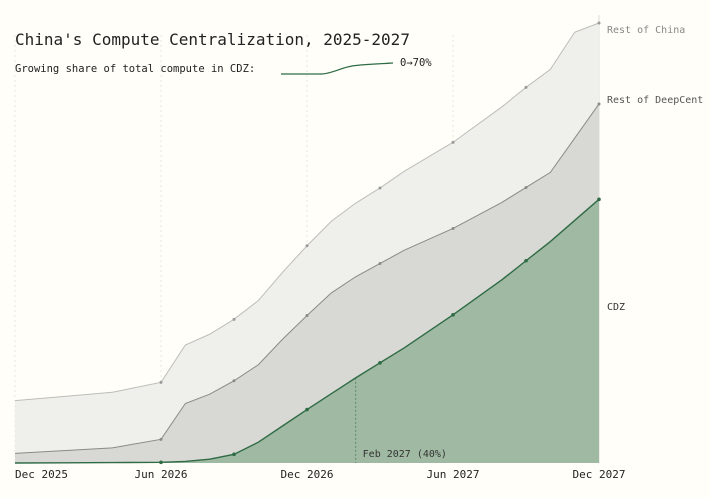  Describe the element at coordinates (307, 474) in the screenshot. I see `x-tick-label: Dec 2026` at that location.